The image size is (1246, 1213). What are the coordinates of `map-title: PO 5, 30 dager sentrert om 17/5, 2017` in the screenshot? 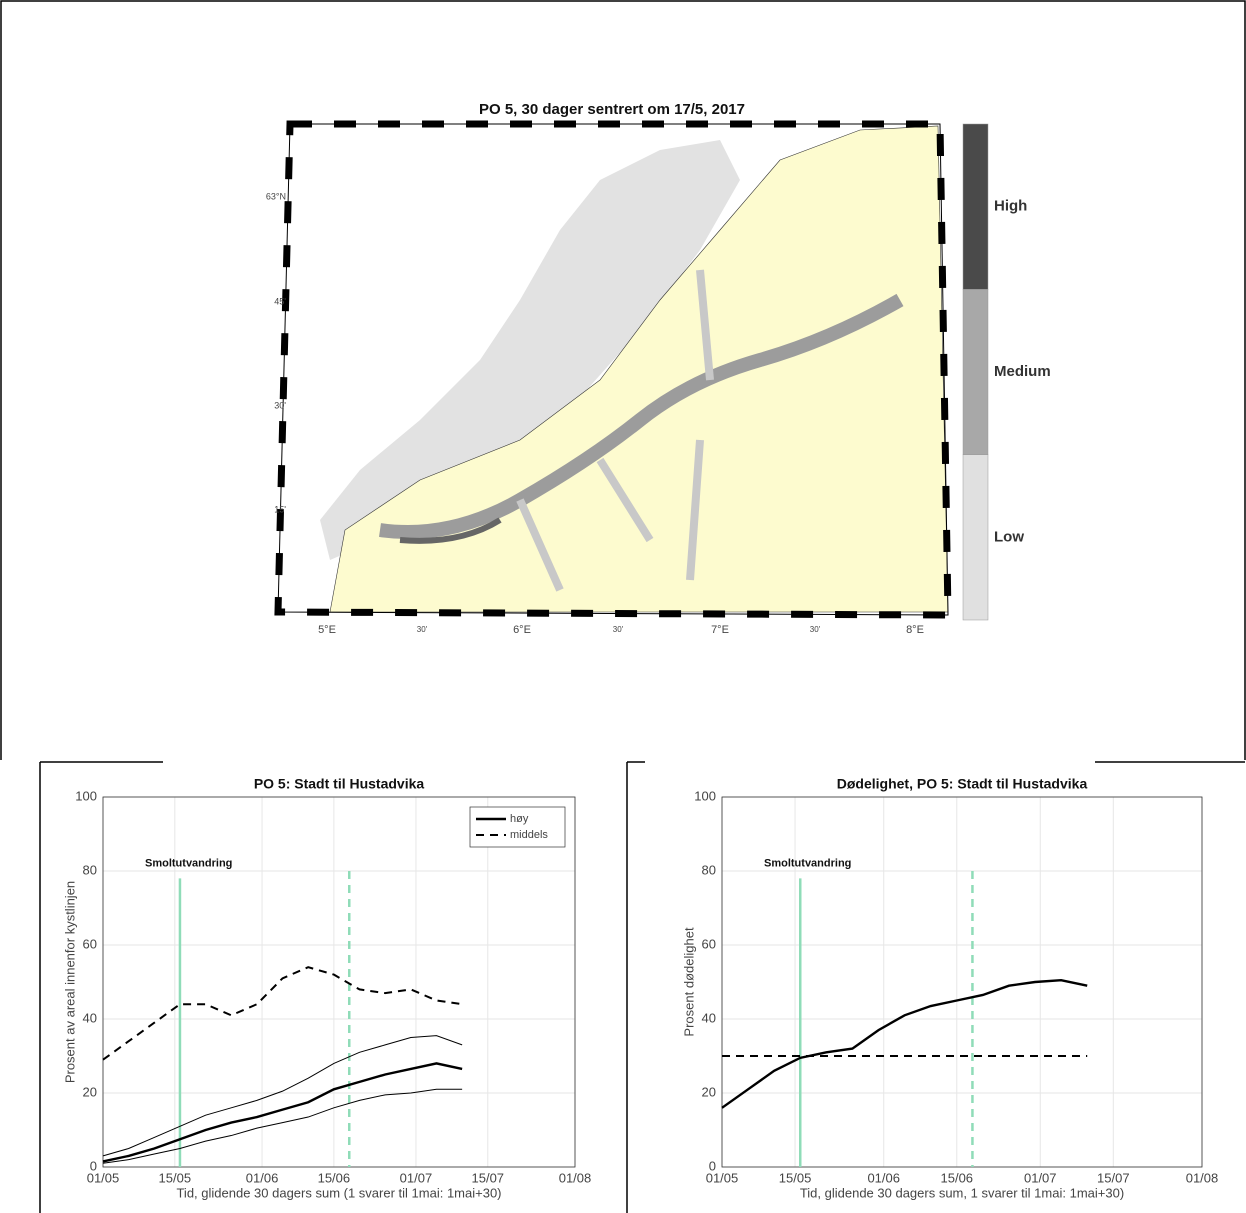 It's located at (612, 109).